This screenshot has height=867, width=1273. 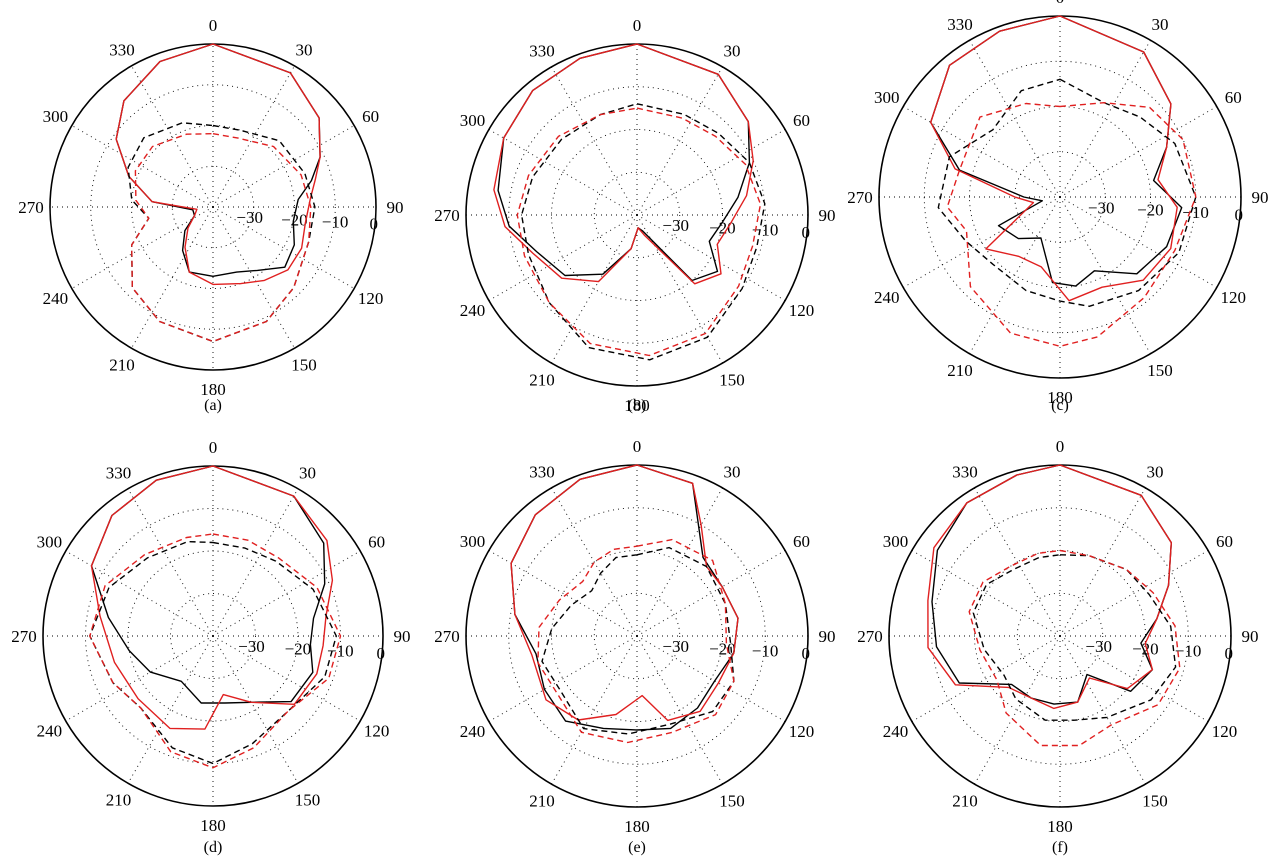 What do you see at coordinates (50, 542) in the screenshot?
I see `angle-tick-label: 300` at bounding box center [50, 542].